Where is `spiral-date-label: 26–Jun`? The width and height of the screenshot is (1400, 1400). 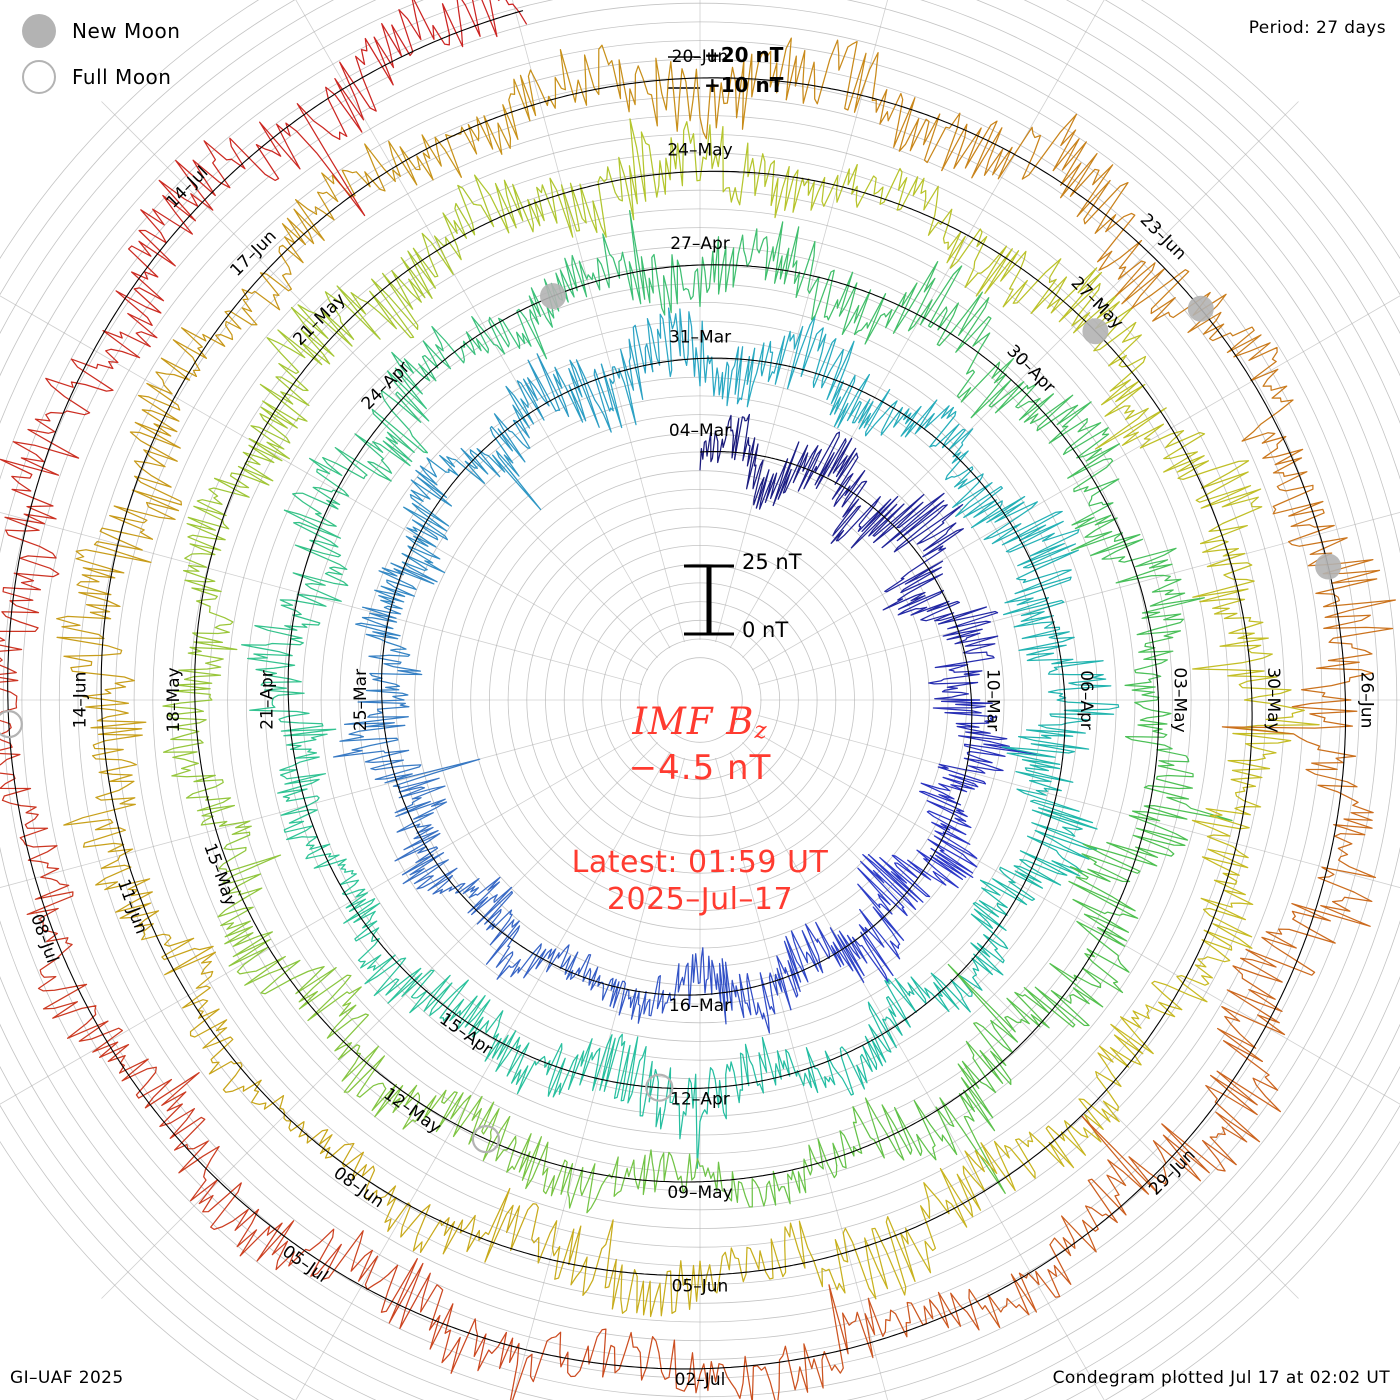
spiral-date-label: 26–Jun is located at coordinates (1366, 700).